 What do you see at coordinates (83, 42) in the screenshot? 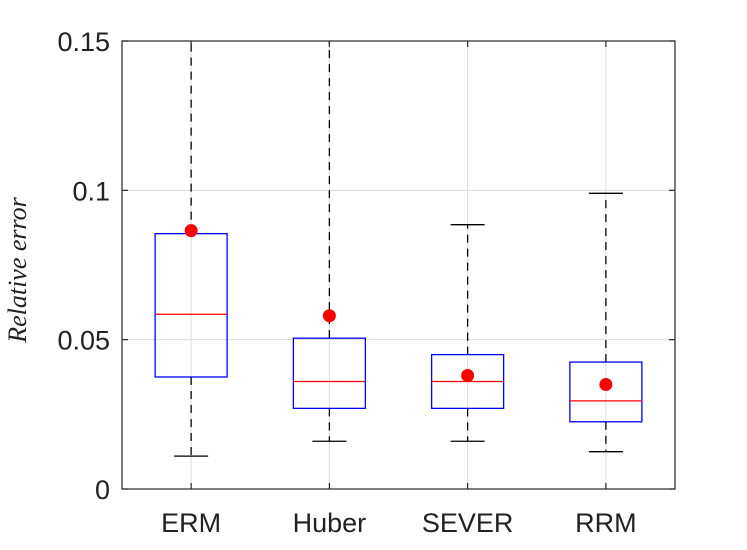
I see `y-tick-label: 0.15` at bounding box center [83, 42].